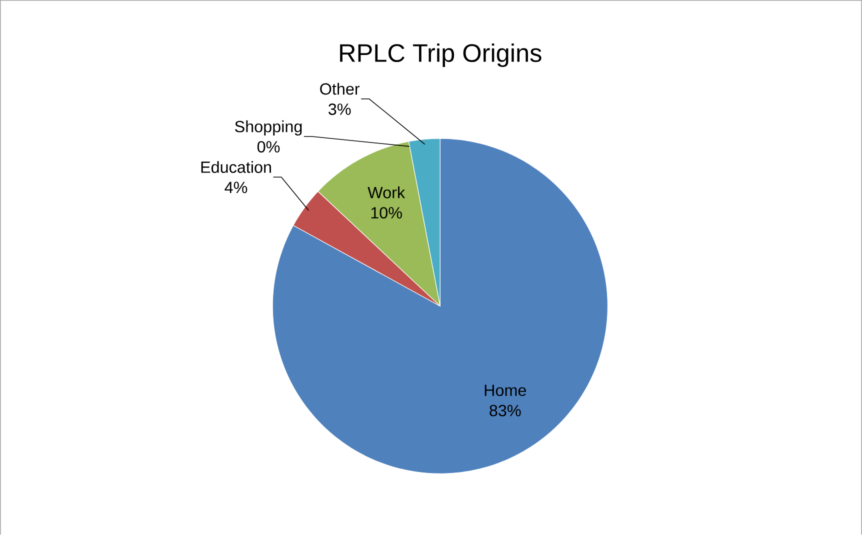  I want to click on slice-label: Other, so click(340, 88).